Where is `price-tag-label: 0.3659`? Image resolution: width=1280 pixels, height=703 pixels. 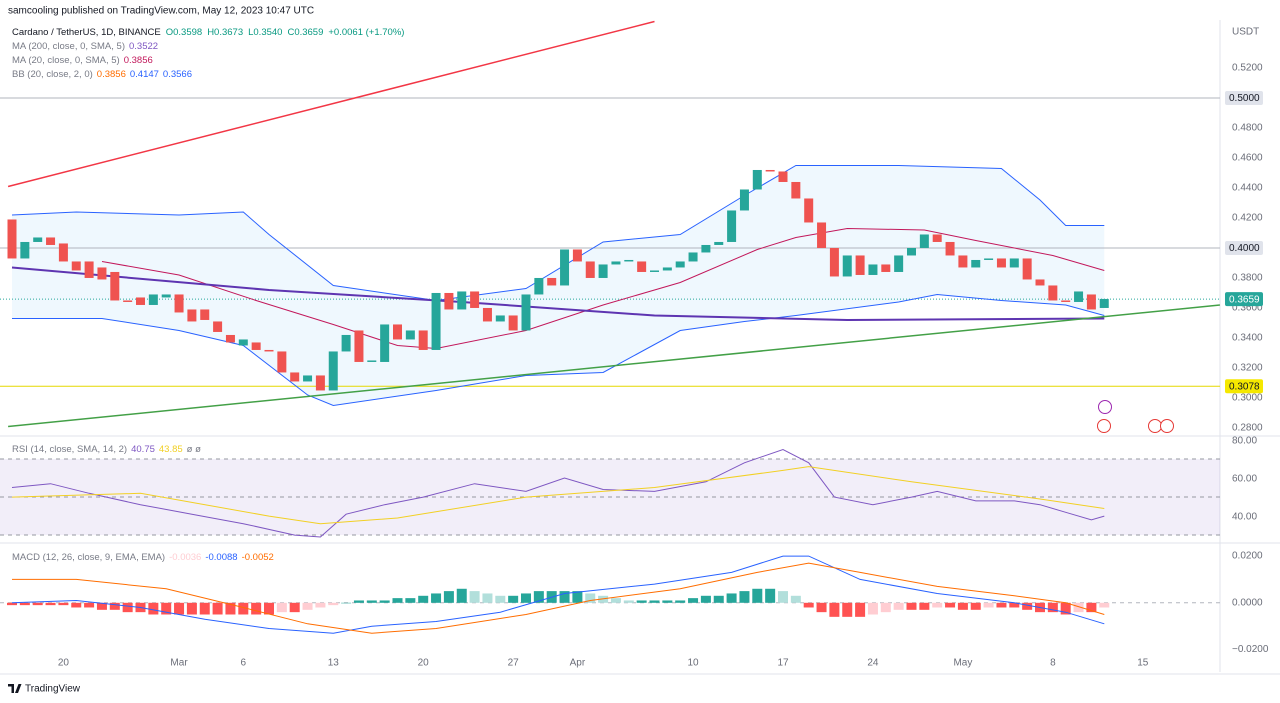
price-tag-label: 0.3659 is located at coordinates (1244, 299).